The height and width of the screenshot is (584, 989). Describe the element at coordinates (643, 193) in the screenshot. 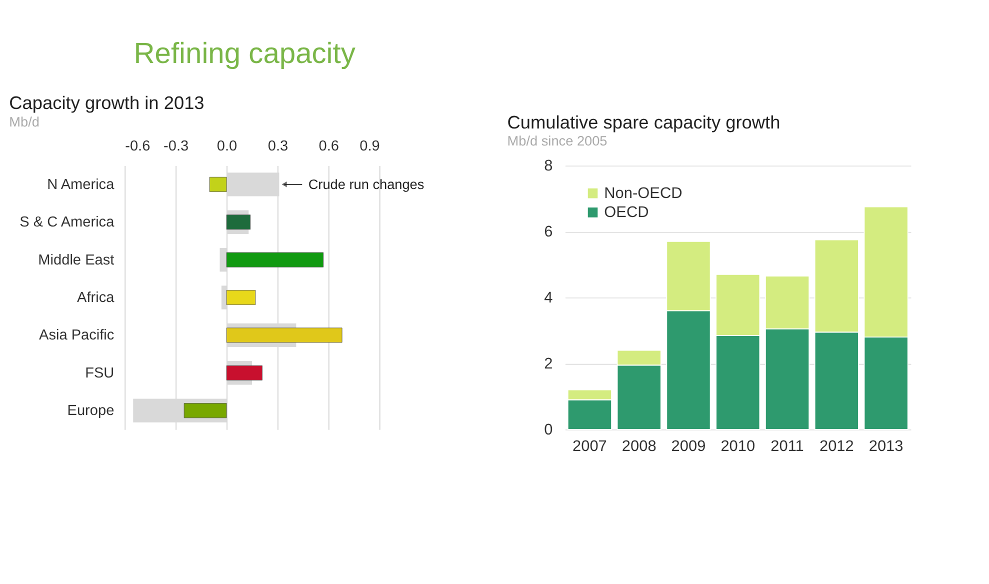

I see `legend-label: Non-OECD` at that location.